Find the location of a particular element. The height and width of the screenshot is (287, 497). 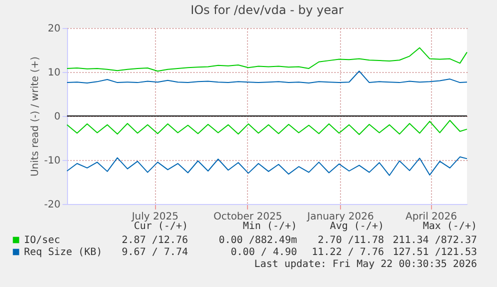

y-axis-title: Units read (-) / write (+) is located at coordinates (36, 116).